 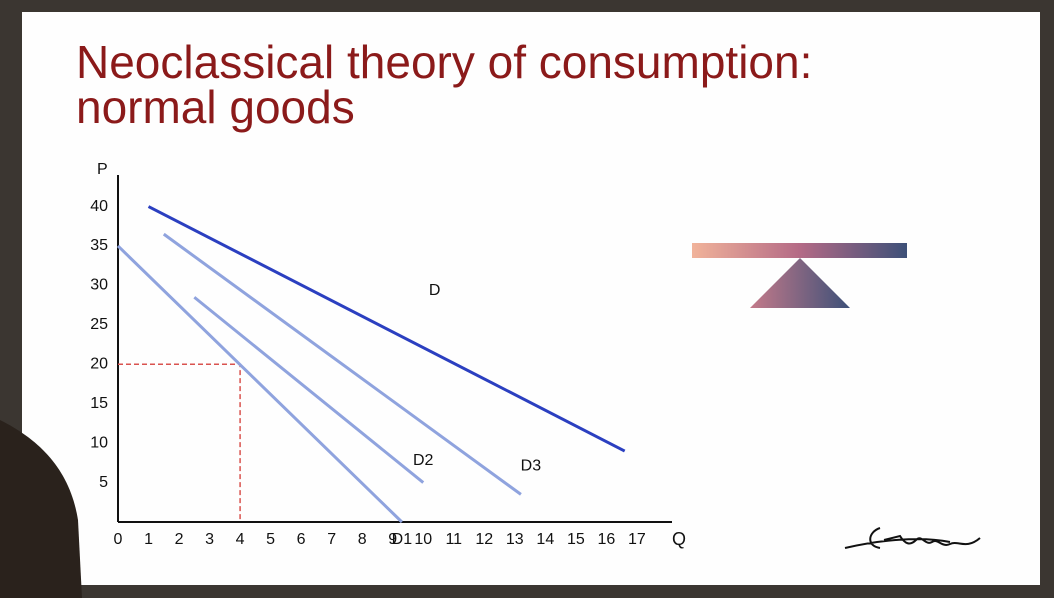 What do you see at coordinates (102, 169) in the screenshot?
I see `y-axis-label: P` at bounding box center [102, 169].